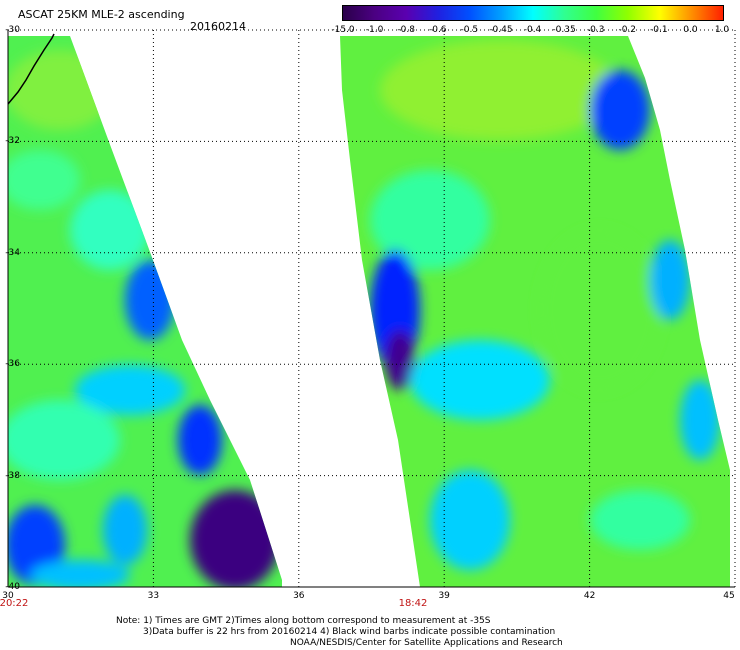 This screenshot has height=650, width=740. I want to click on latitude-tick-label: -30, so click(12, 30).